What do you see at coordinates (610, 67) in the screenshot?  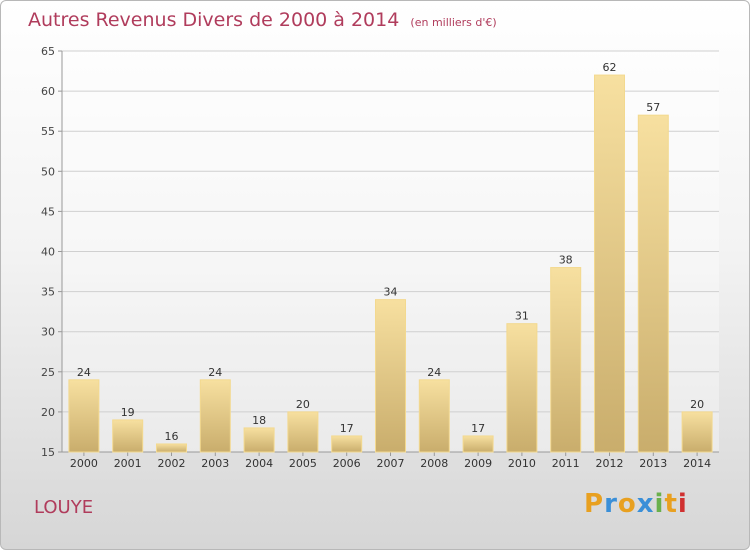 I see `data-label: 62` at bounding box center [610, 67].